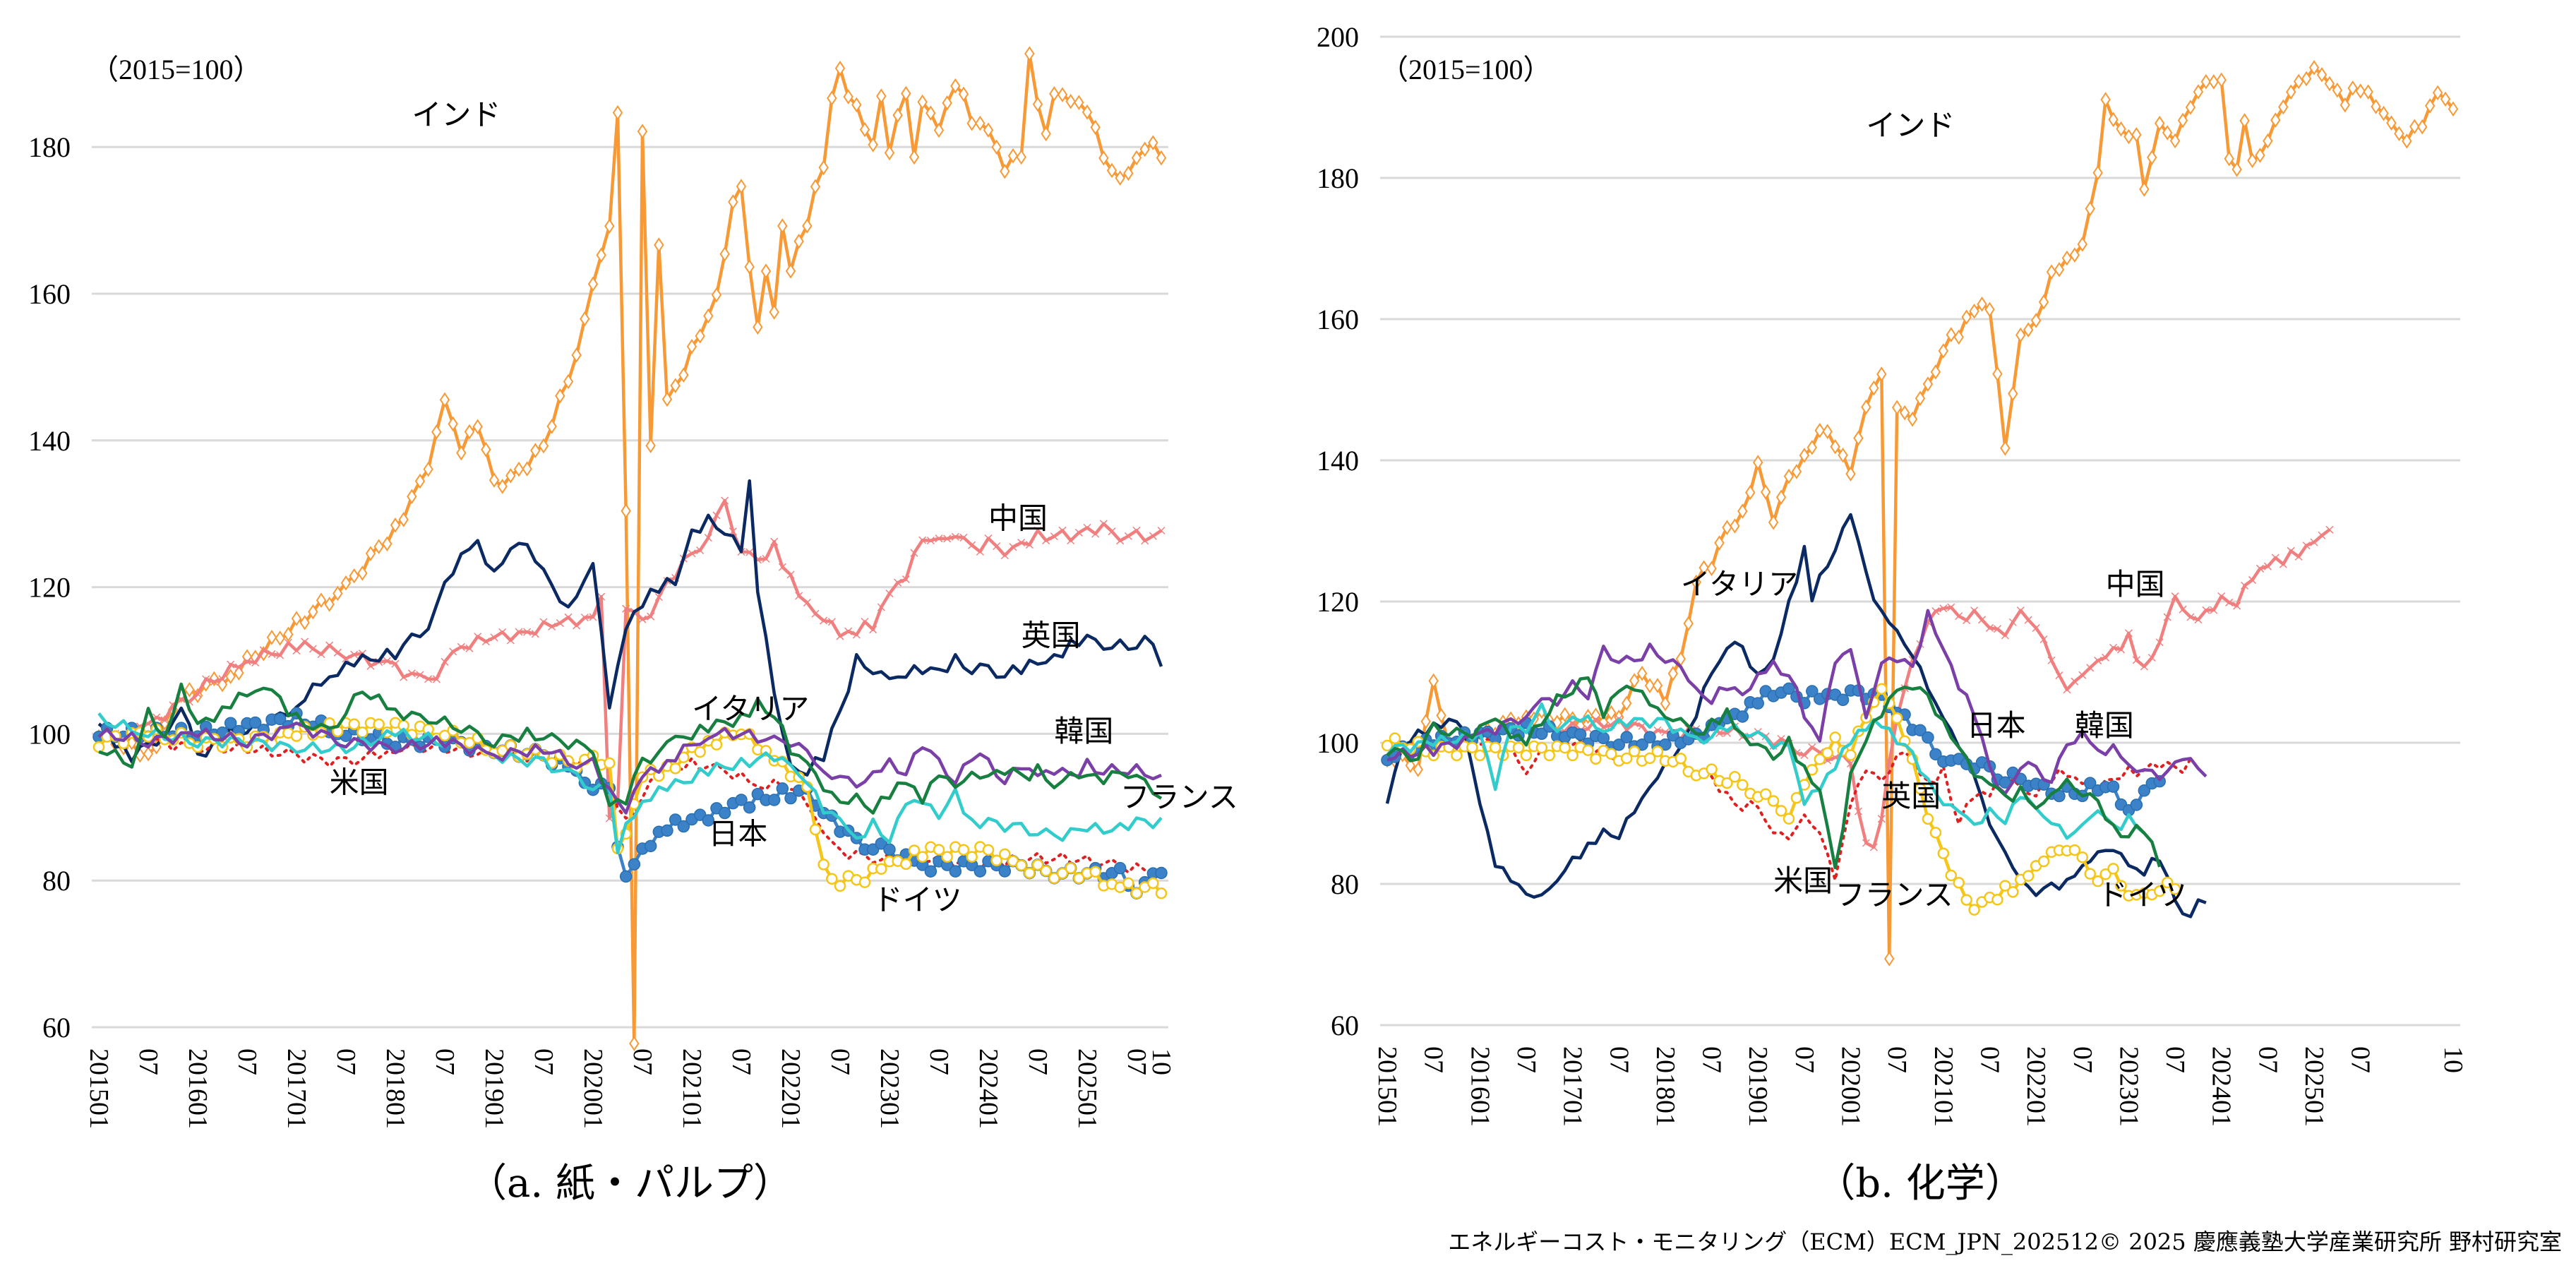  Describe the element at coordinates (1920, 1184) in the screenshot. I see `panel-title: （b. 化学）` at that location.